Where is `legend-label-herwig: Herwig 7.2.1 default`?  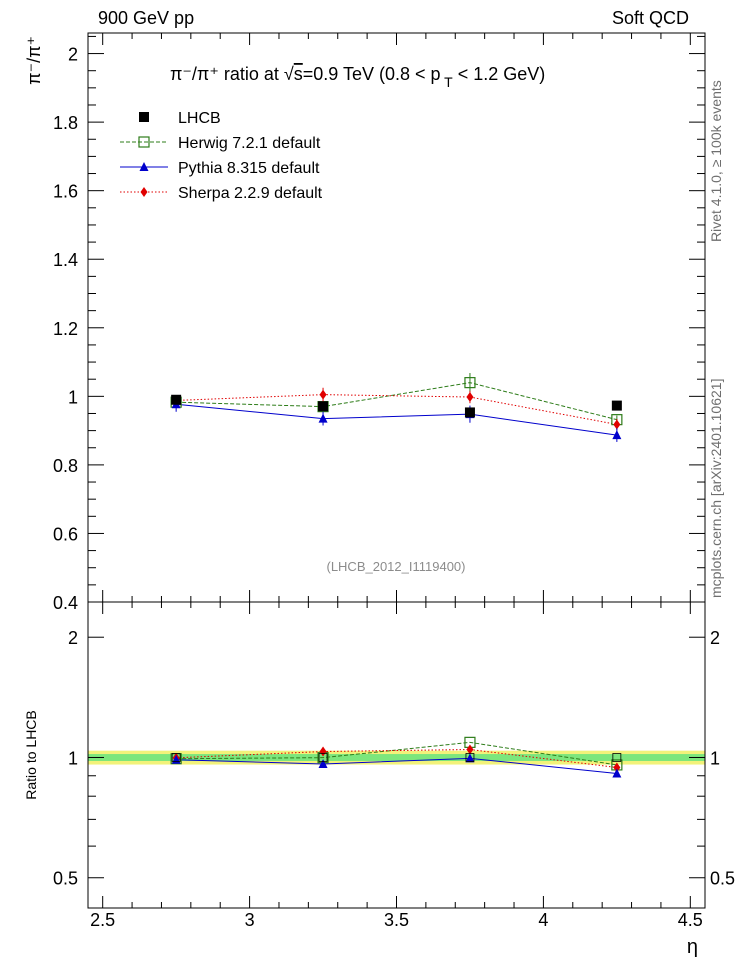
legend-label-herwig: Herwig 7.2.1 default is located at coordinates (249, 143).